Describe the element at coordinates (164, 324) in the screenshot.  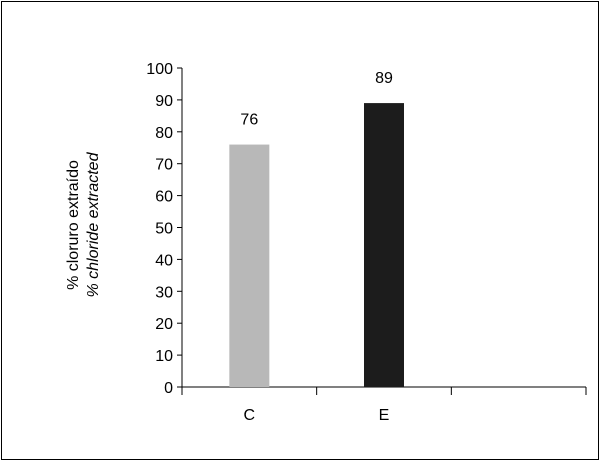
I see `y-tick-label: 20` at that location.